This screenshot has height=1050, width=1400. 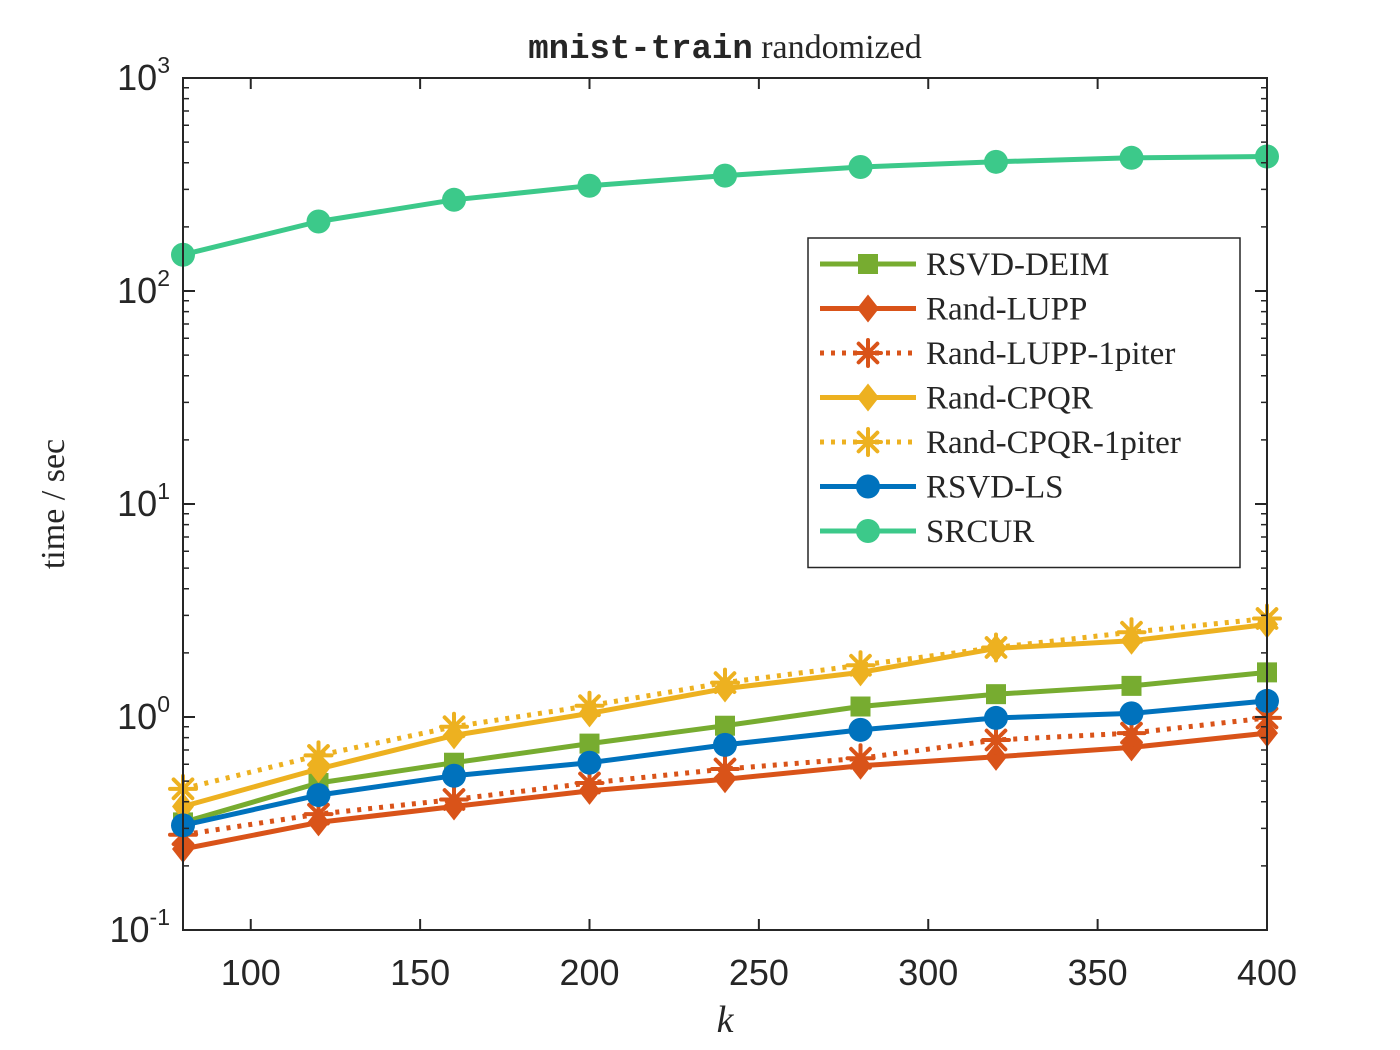 I want to click on x-tick-label: 250, so click(x=759, y=972).